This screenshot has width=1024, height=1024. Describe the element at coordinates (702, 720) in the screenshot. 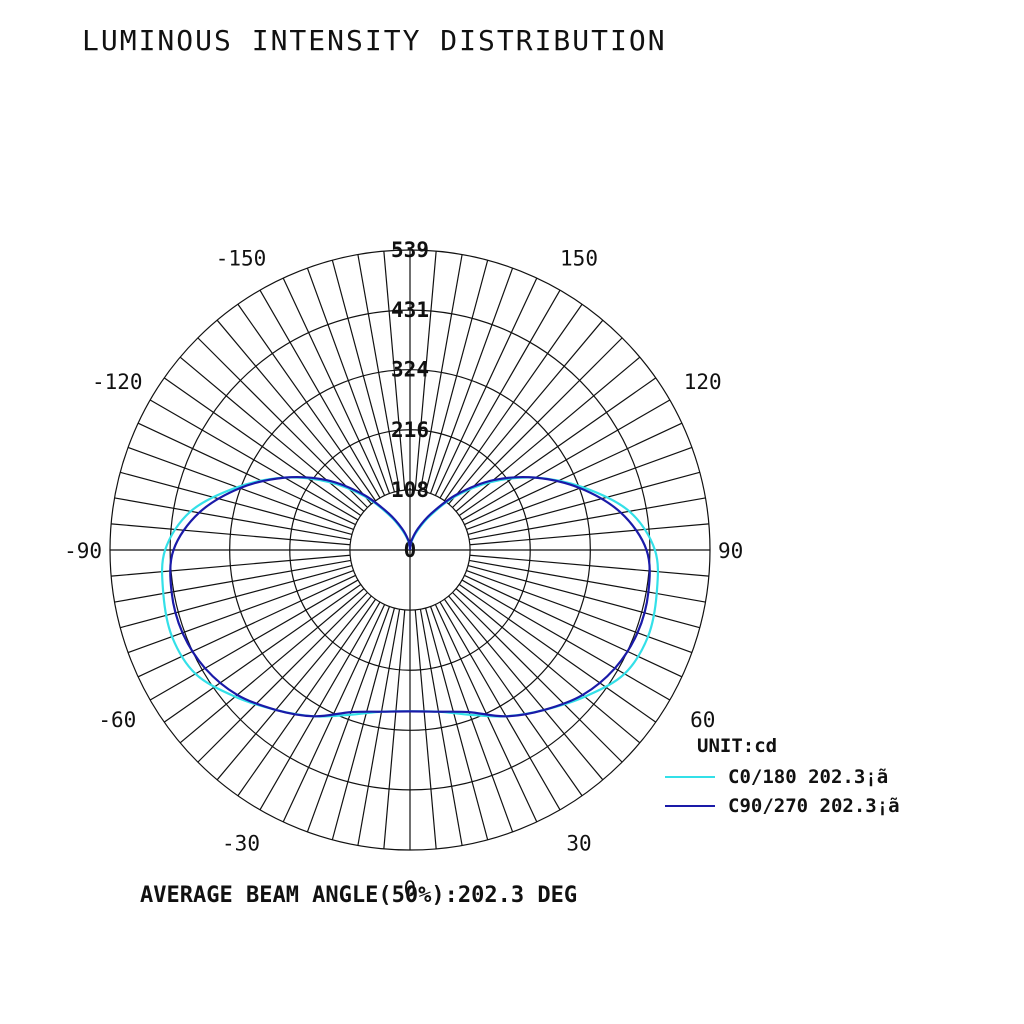

I see `angle-label: 60` at that location.